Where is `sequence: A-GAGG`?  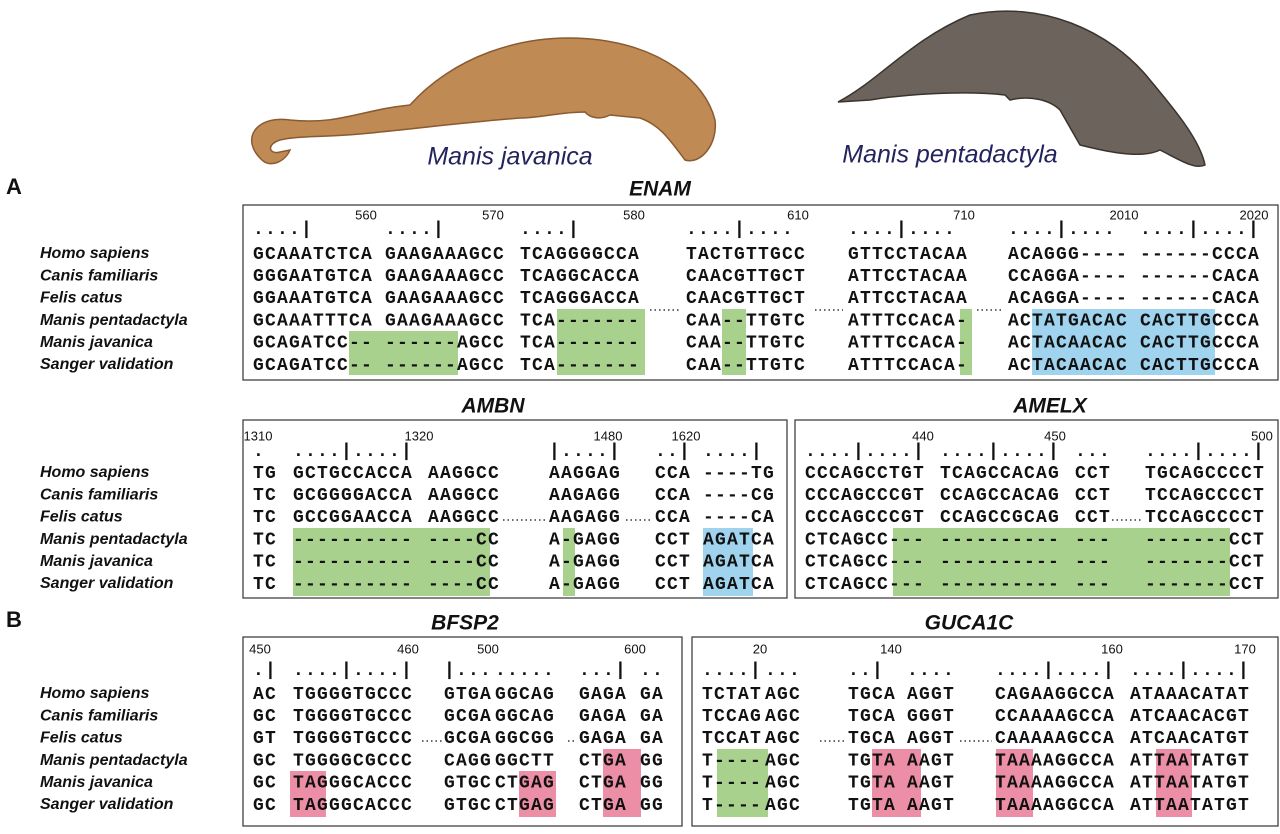 sequence: A-GAGG is located at coordinates (585, 540).